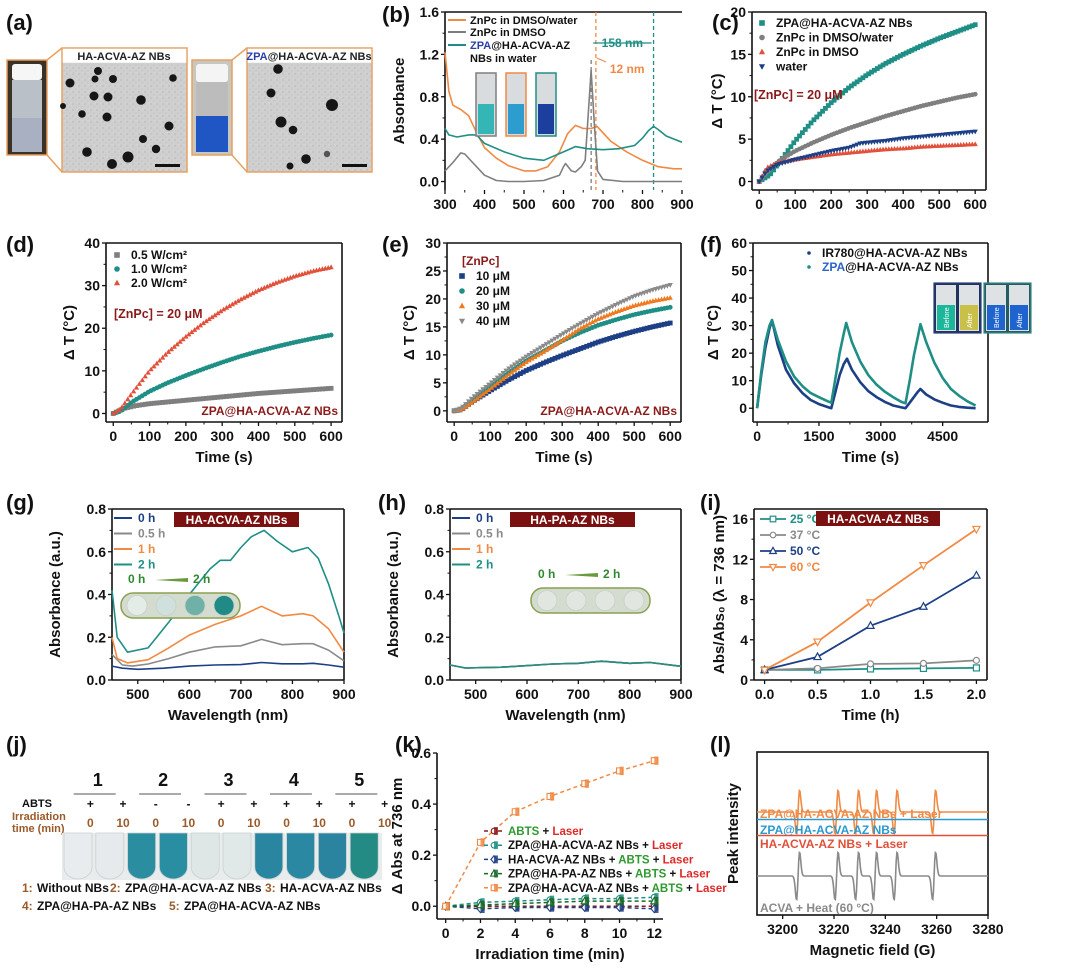 Image resolution: width=1080 pixels, height=980 pixels. What do you see at coordinates (982, 308) in the screenshot?
I see `vial-inset-photo: Before After Before After` at bounding box center [982, 308].